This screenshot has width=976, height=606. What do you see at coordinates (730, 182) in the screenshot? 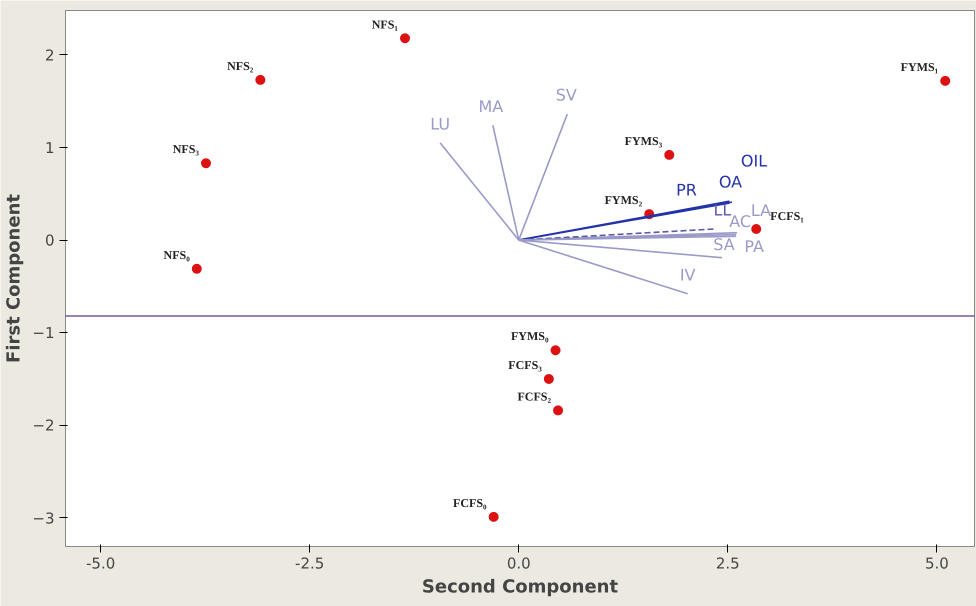
I see `series-label: OA` at bounding box center [730, 182].